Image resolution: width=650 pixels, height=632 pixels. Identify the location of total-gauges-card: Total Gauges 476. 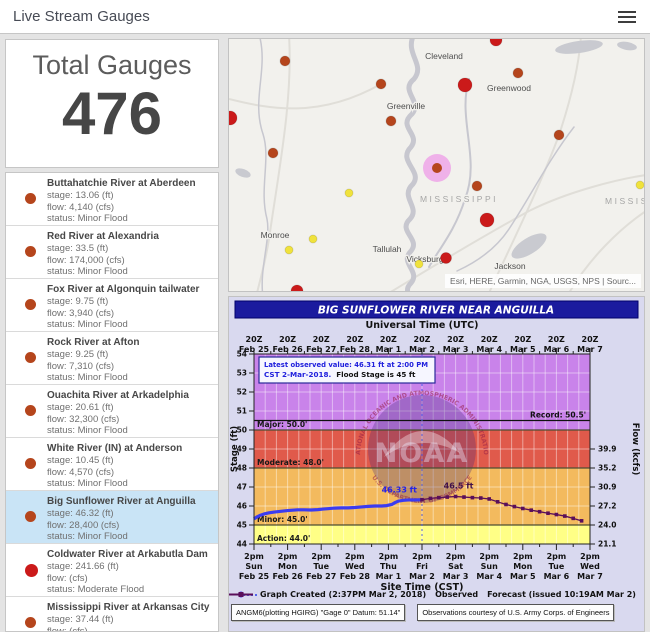
(112, 103).